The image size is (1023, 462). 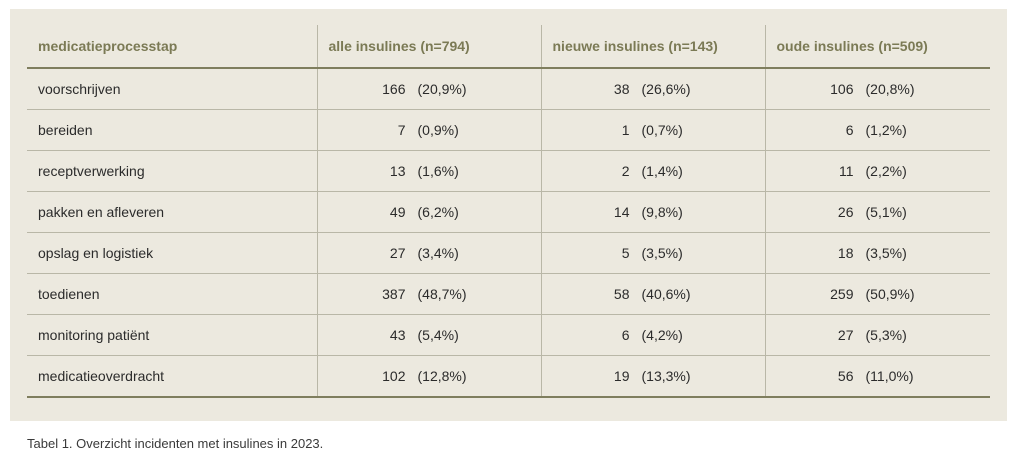 What do you see at coordinates (172, 253) in the screenshot?
I see `row-label: opslag en logistiek` at bounding box center [172, 253].